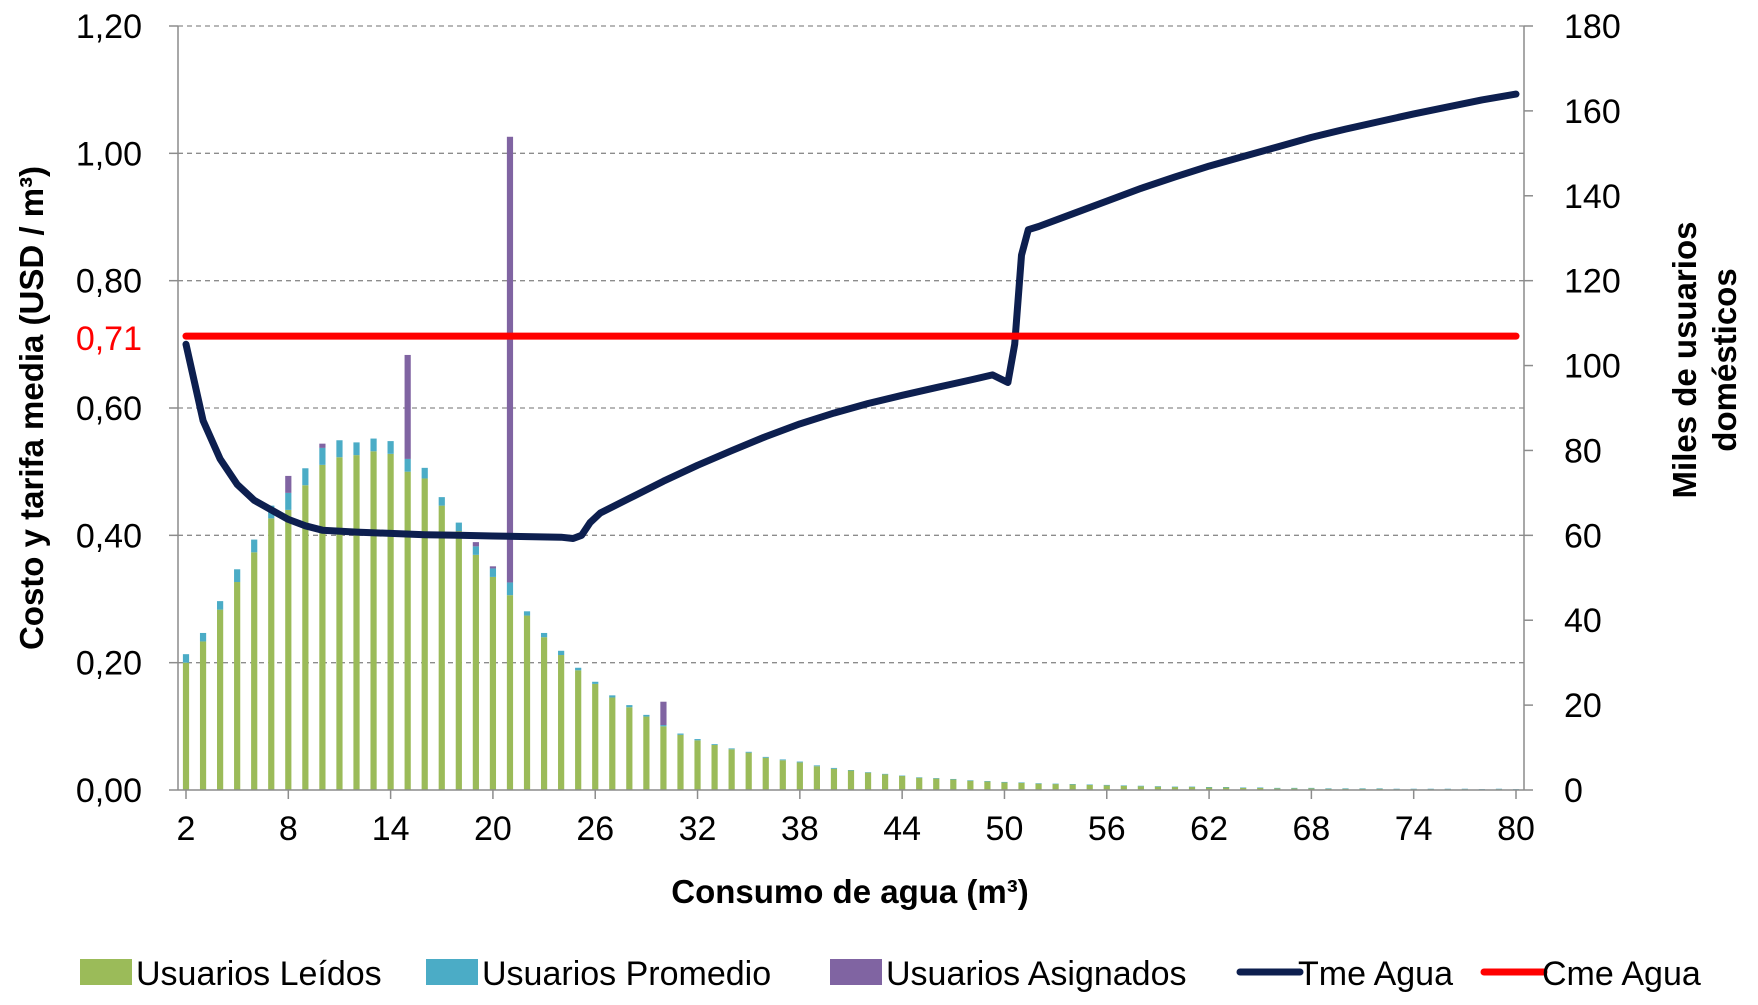  I want to click on y-right-axis-title: Miles de usuariosdomésticos, so click(1704, 360).